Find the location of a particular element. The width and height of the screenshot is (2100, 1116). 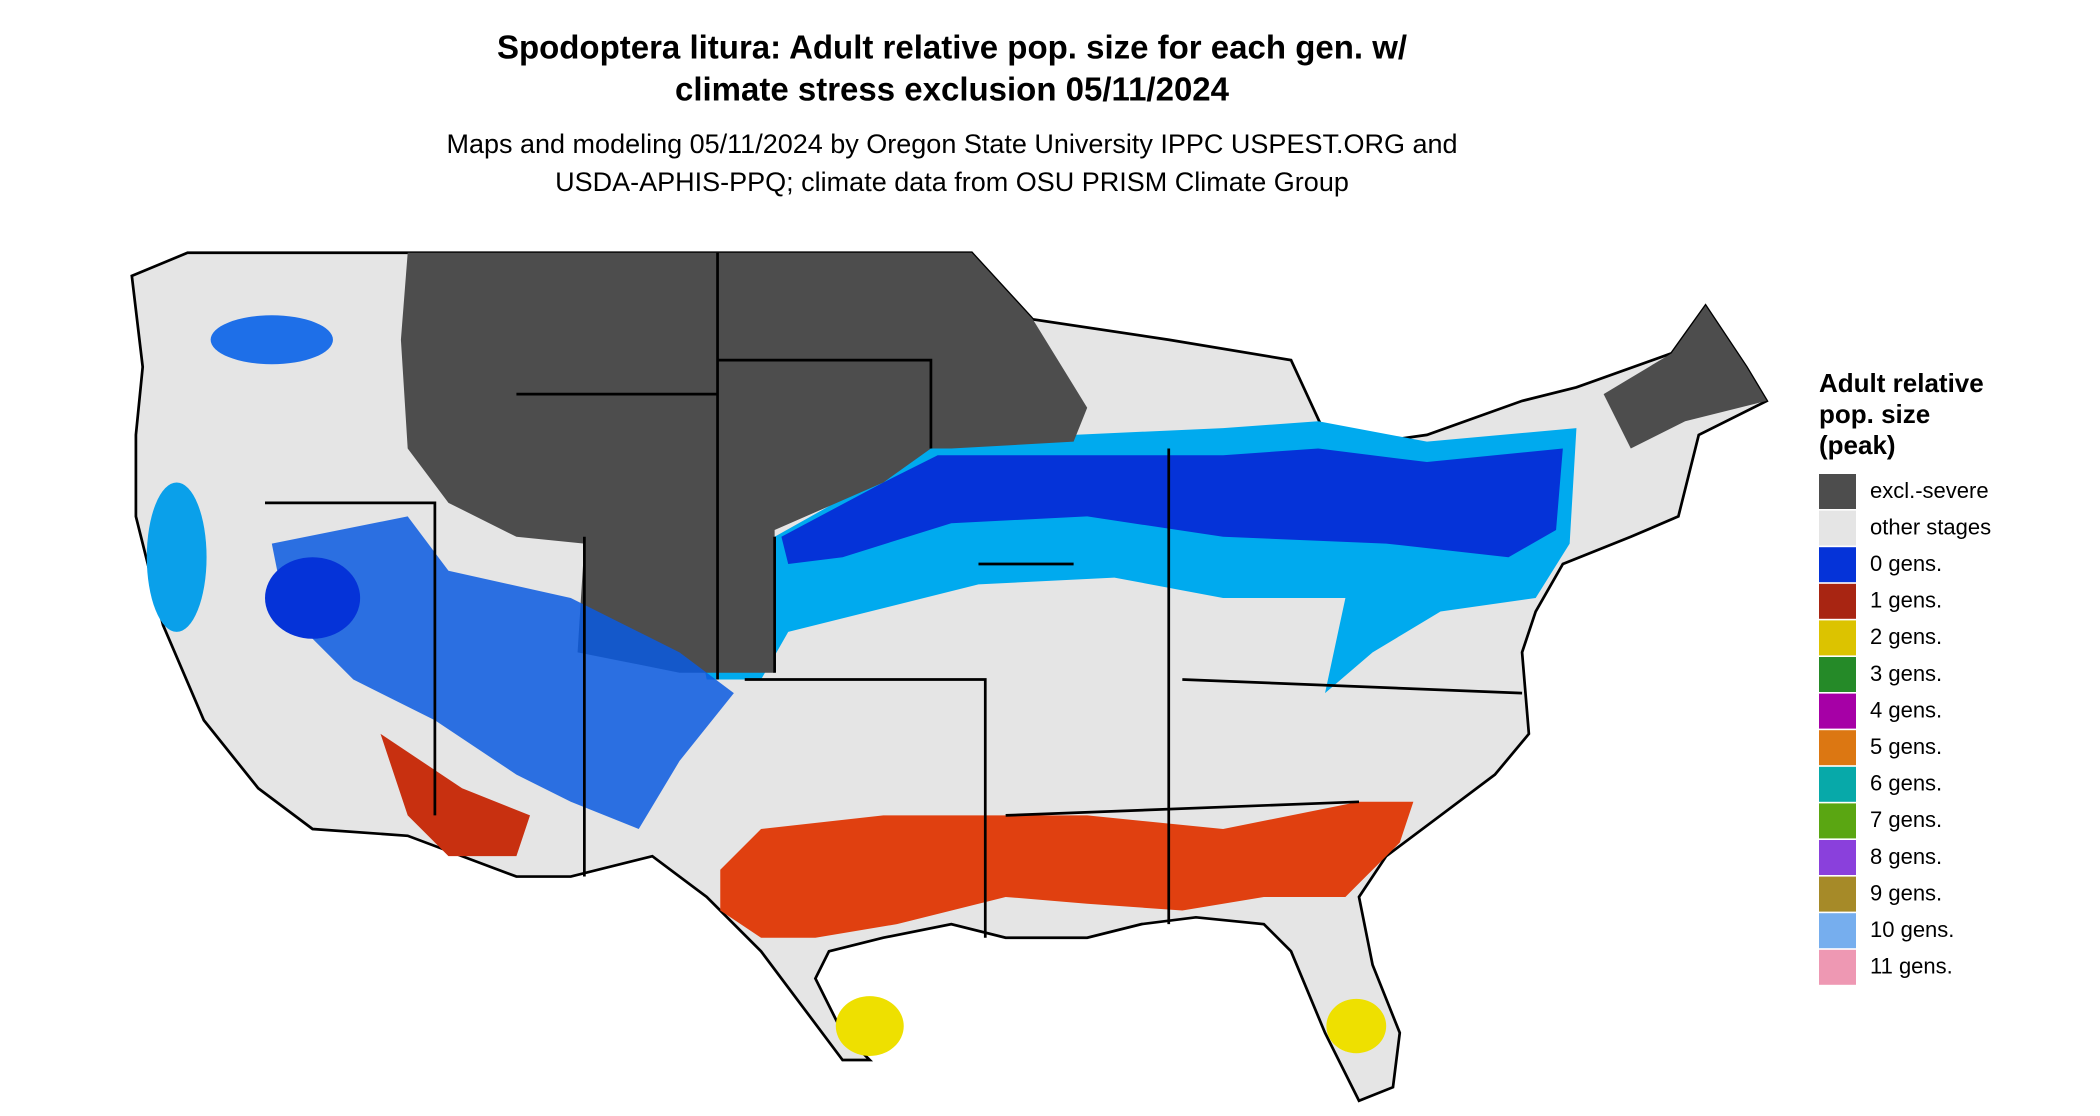

legend-label: 6 gens. is located at coordinates (1906, 783).